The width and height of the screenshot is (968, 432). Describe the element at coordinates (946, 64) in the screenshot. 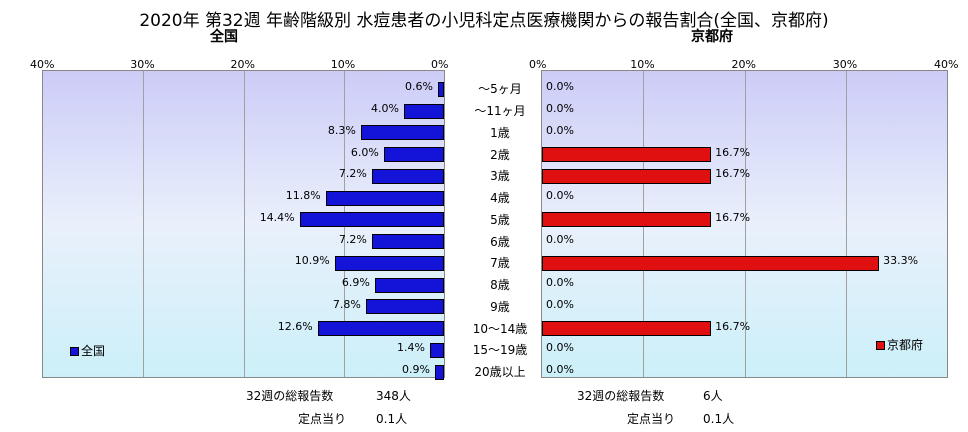

I see `kyoto-tick-label: 40%` at that location.